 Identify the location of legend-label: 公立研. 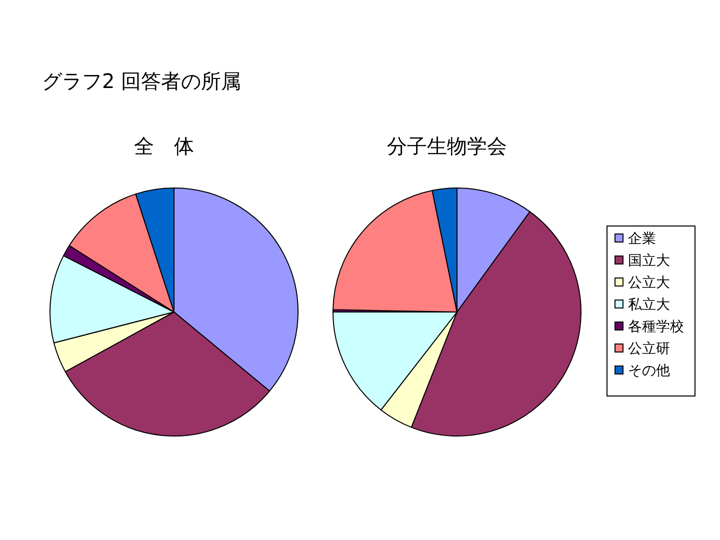
(649, 349).